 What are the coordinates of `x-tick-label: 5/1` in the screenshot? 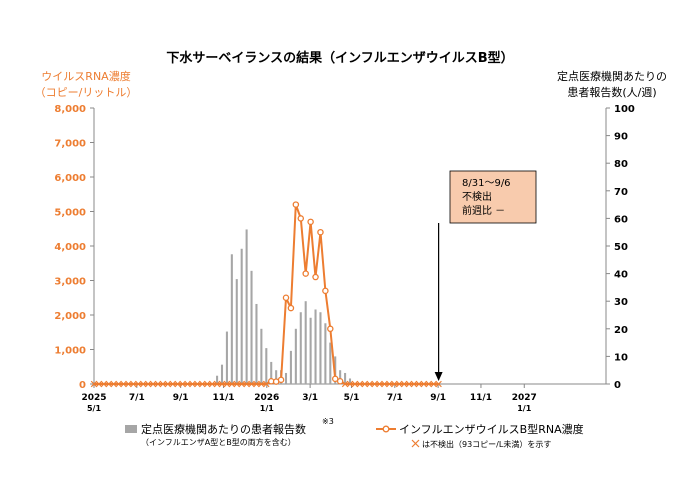 It's located at (352, 398).